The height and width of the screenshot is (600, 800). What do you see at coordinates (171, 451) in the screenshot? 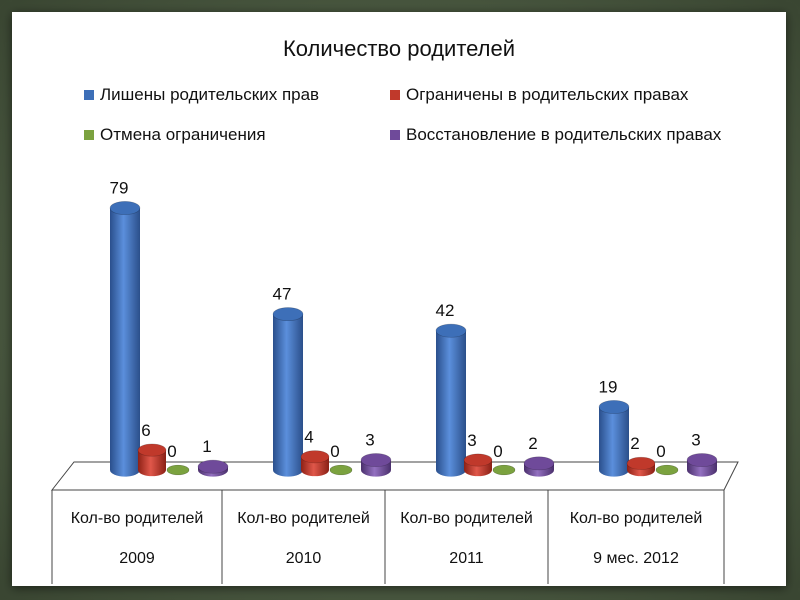
I see `value-label-0-2: 0` at bounding box center [171, 451].